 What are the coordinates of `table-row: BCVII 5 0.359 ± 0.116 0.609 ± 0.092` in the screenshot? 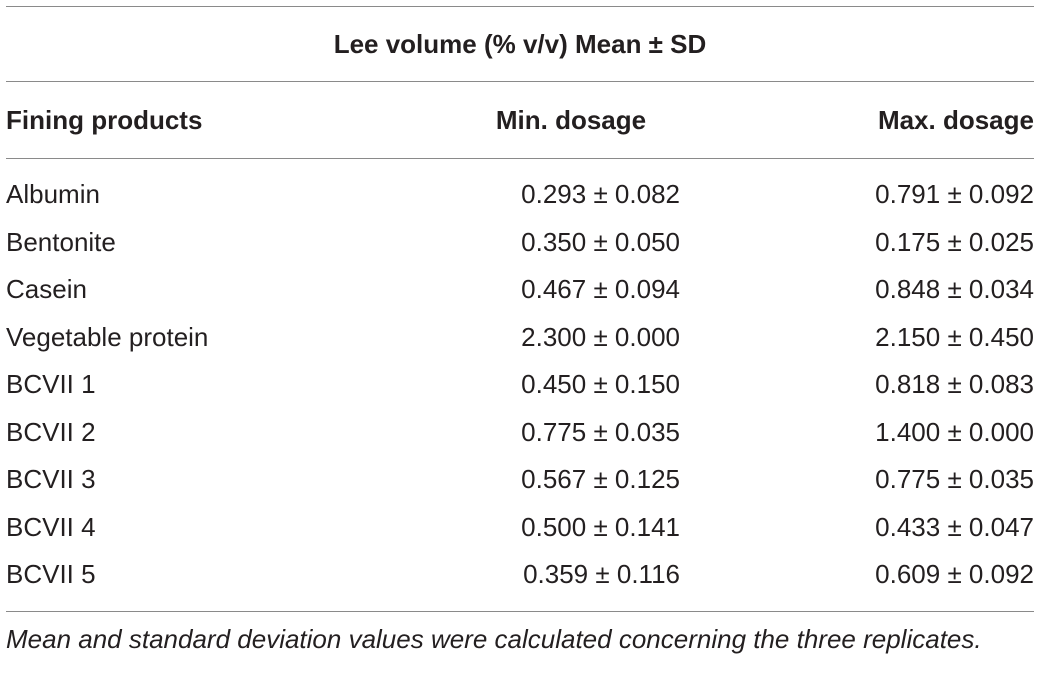 It's located at (520, 575).